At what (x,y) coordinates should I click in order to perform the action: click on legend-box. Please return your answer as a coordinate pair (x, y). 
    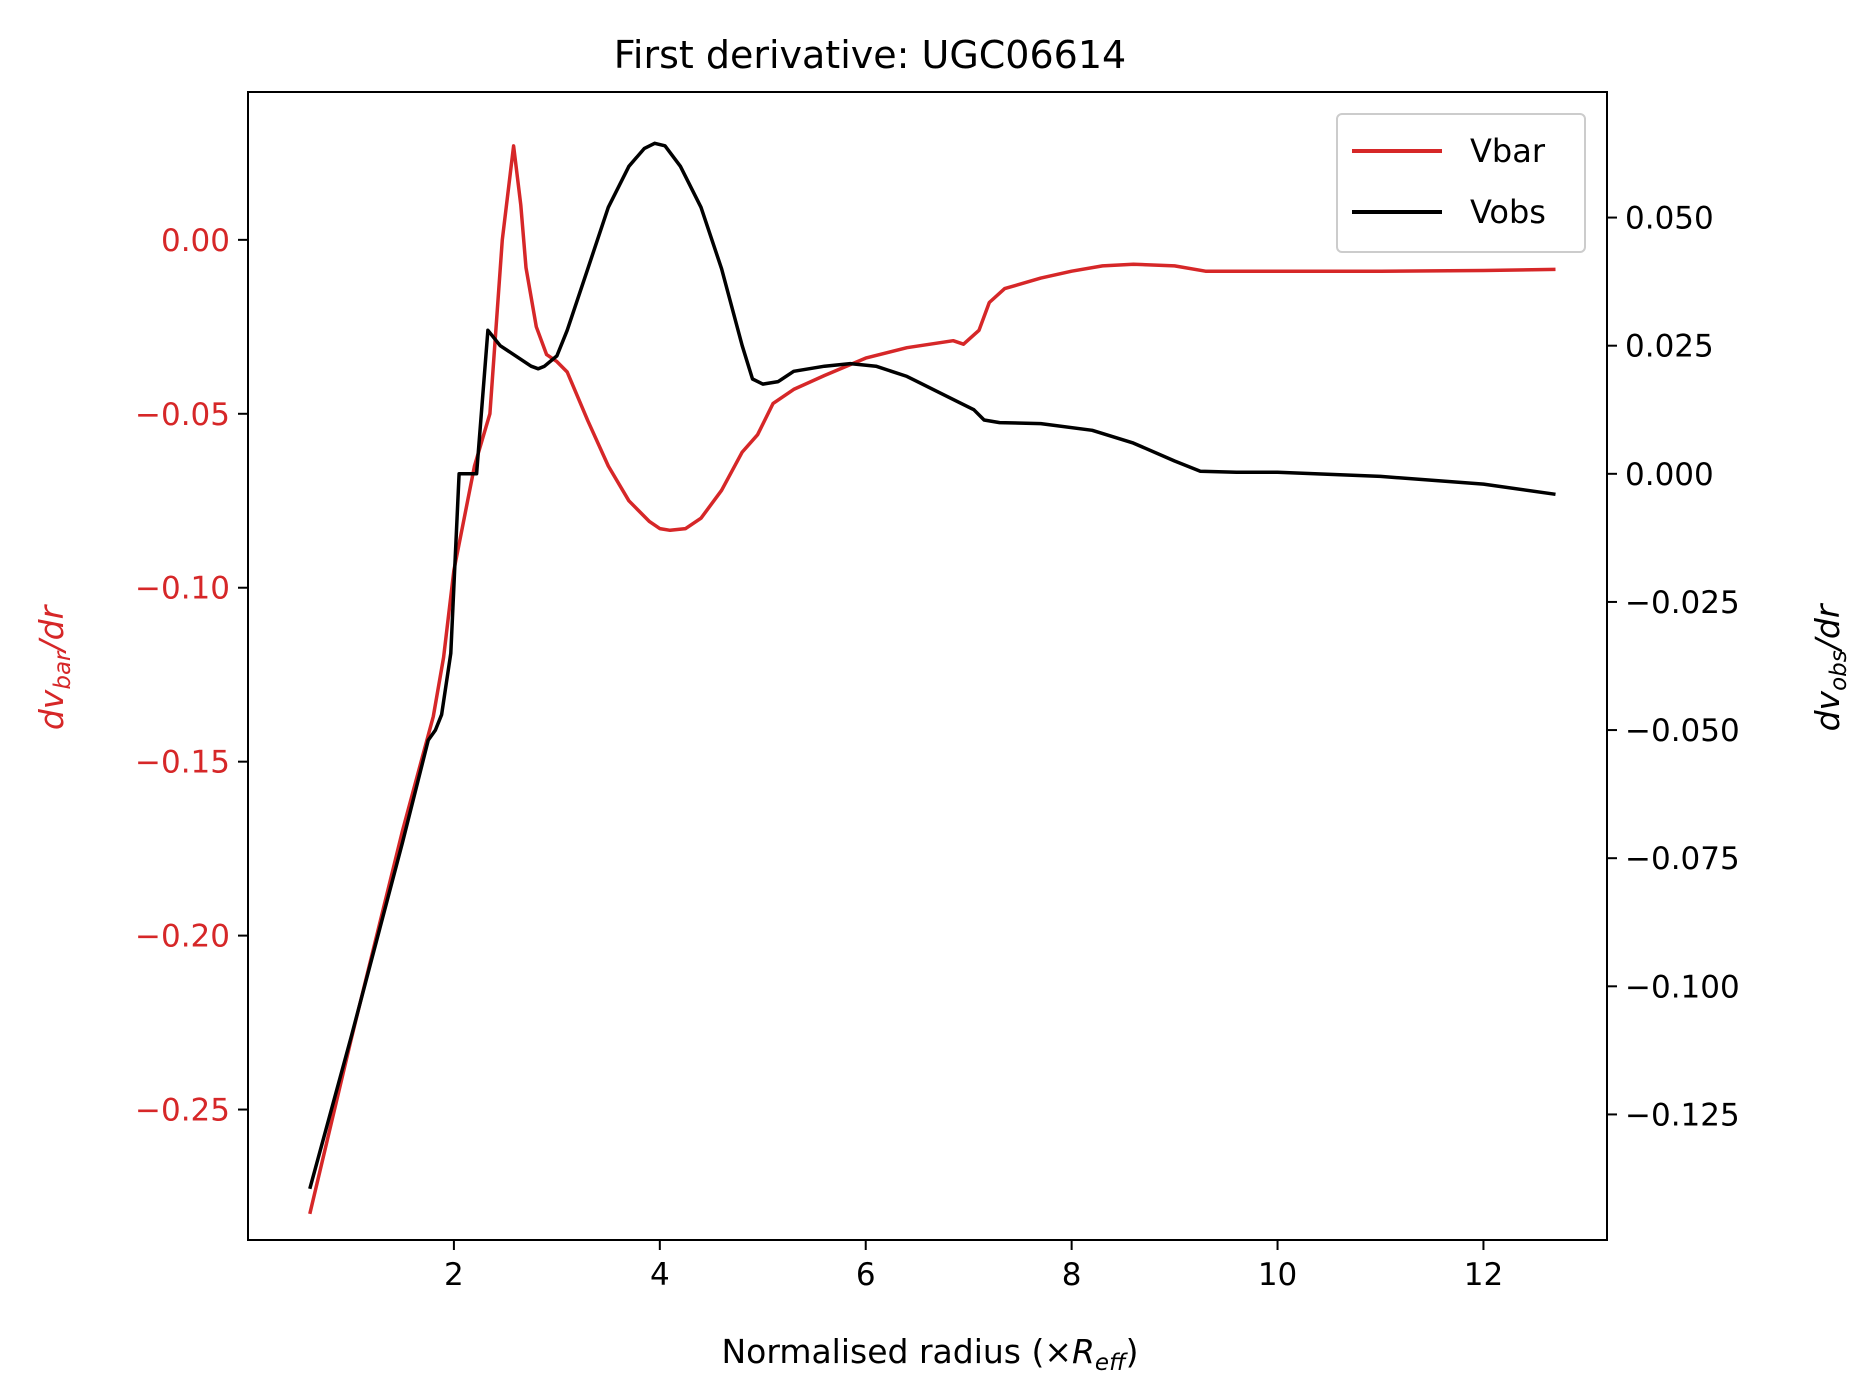
    Looking at the image, I should click on (1461, 183).